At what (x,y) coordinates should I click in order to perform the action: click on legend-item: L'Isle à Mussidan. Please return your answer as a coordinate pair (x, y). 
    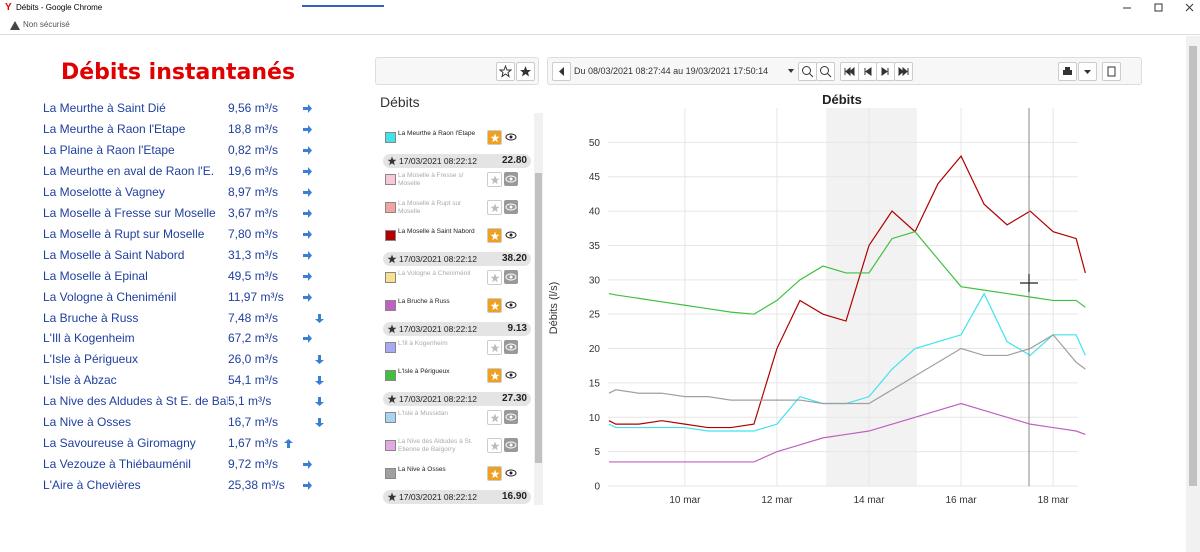
    Looking at the image, I should click on (457, 423).